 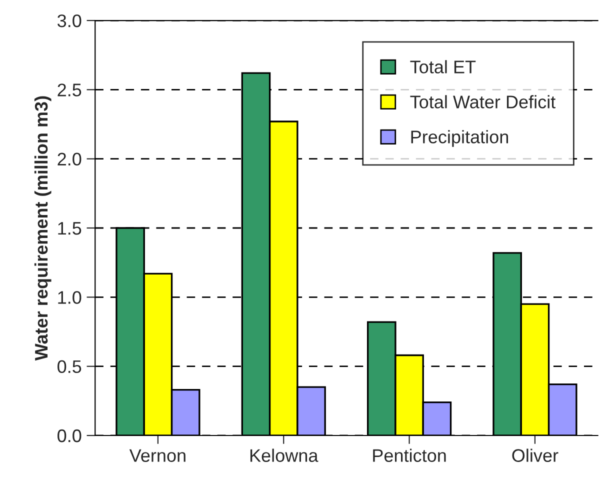 I want to click on x-tick-label: Kelowna, so click(x=284, y=455).